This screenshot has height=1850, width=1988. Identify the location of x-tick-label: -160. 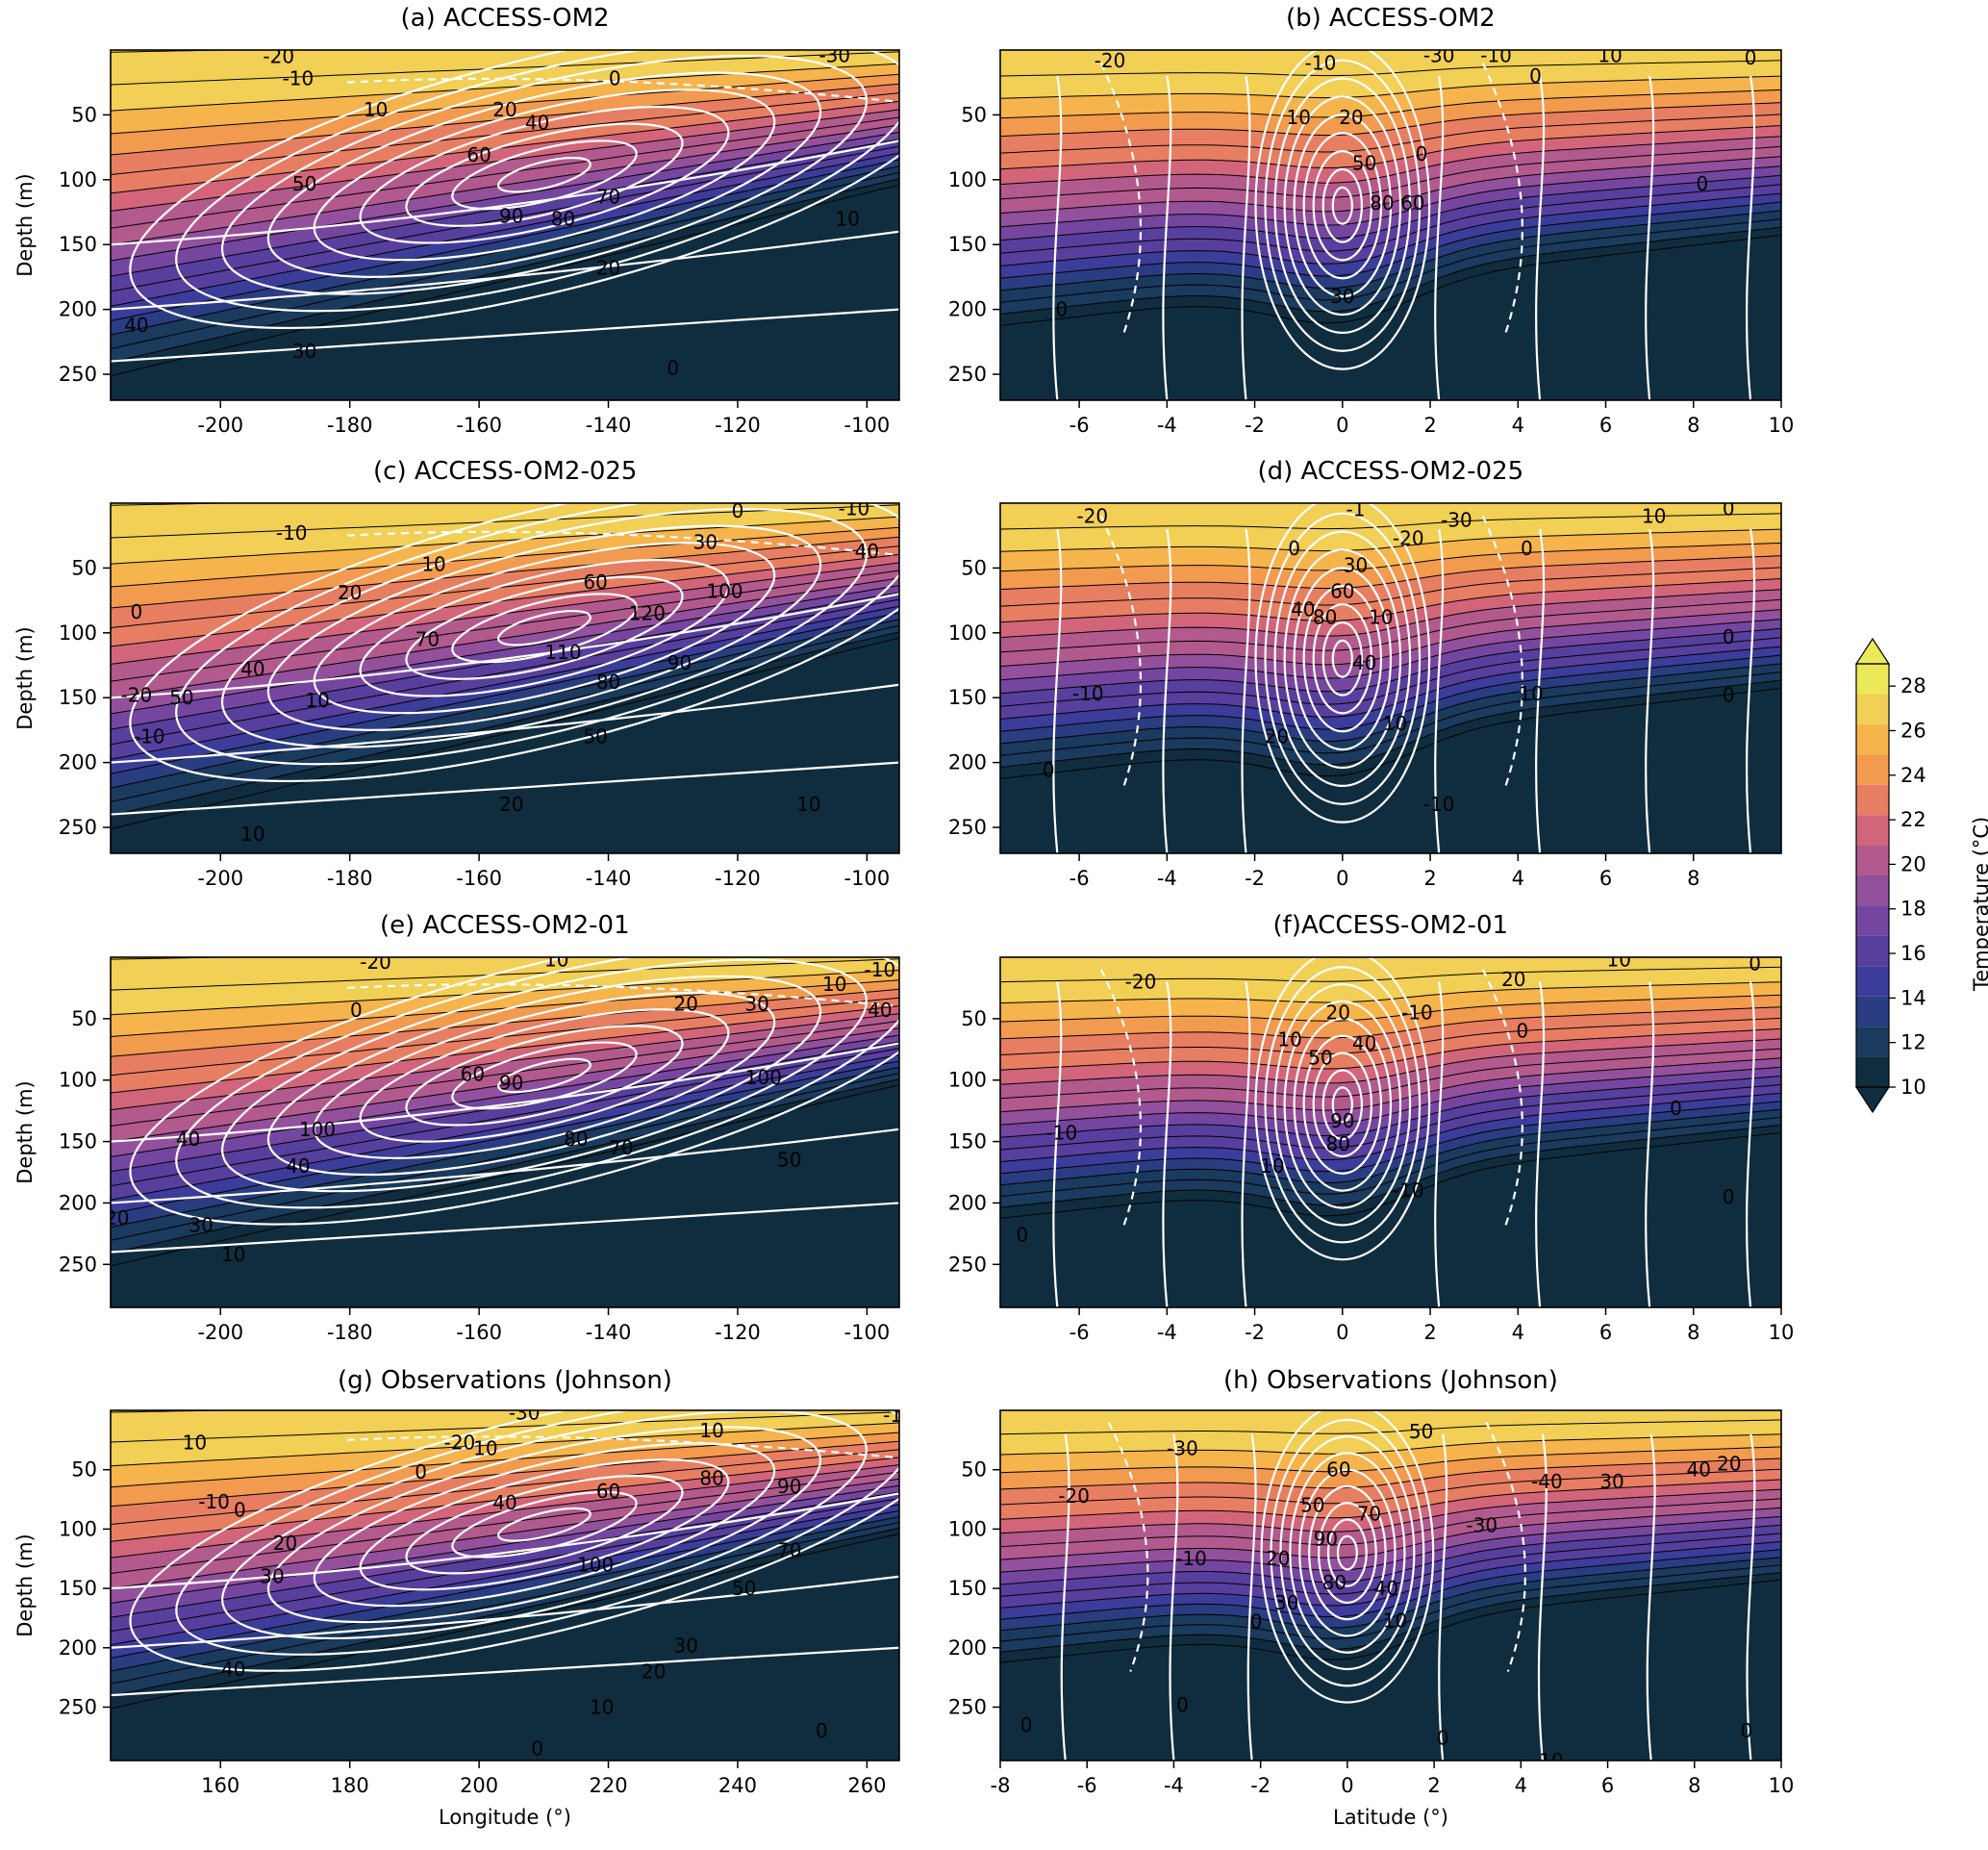
(479, 878).